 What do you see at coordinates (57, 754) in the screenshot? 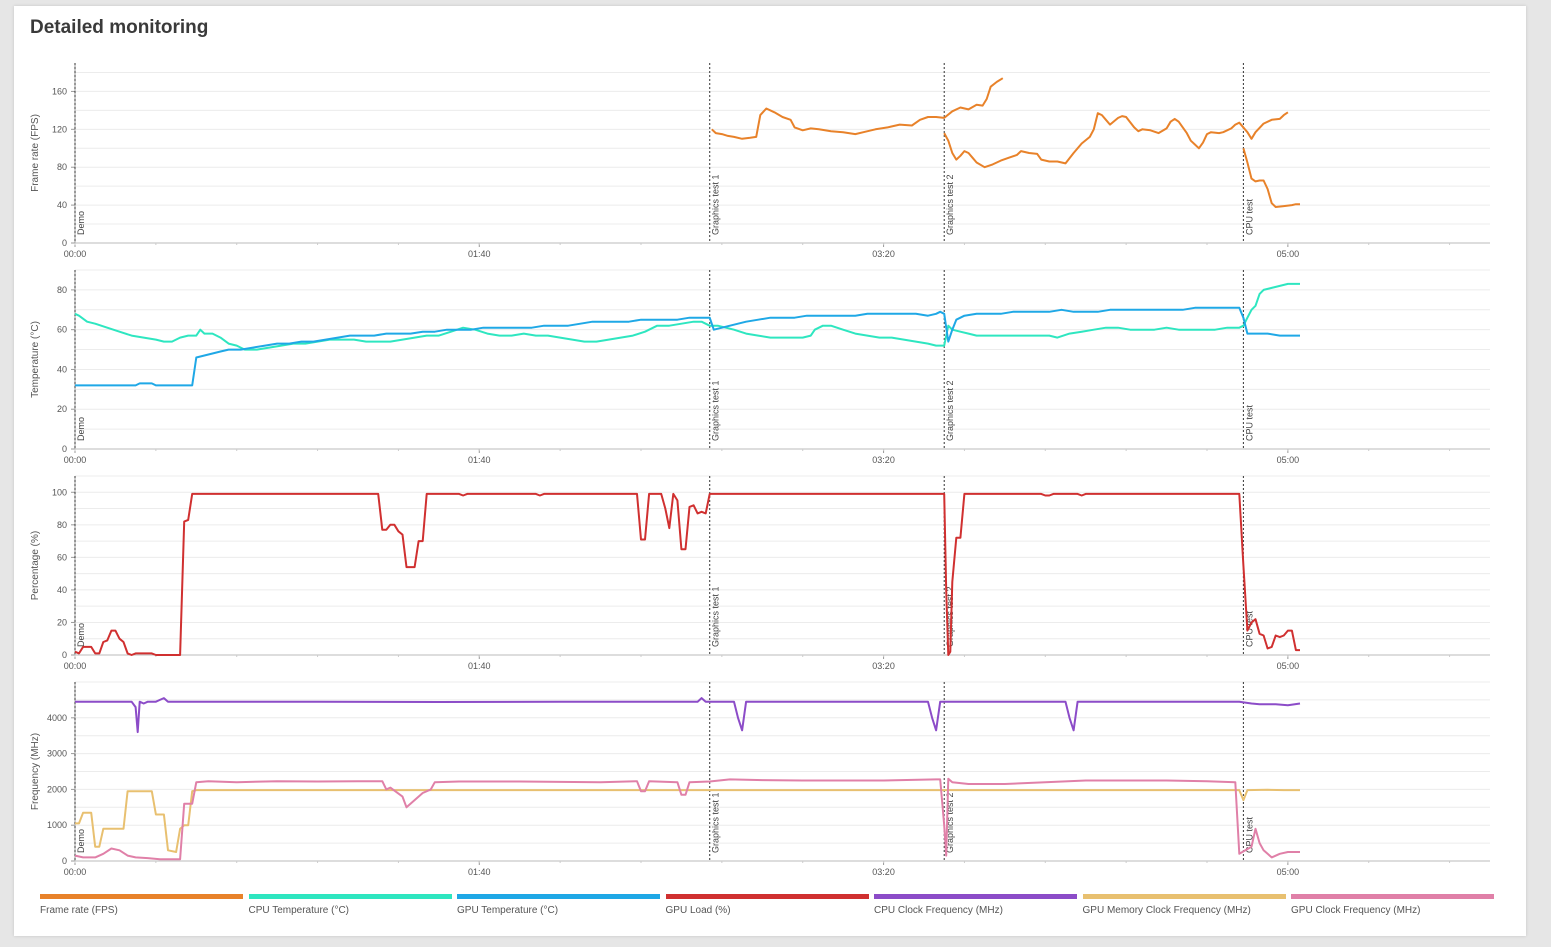
I see `y-tick-label: 3000` at bounding box center [57, 754].